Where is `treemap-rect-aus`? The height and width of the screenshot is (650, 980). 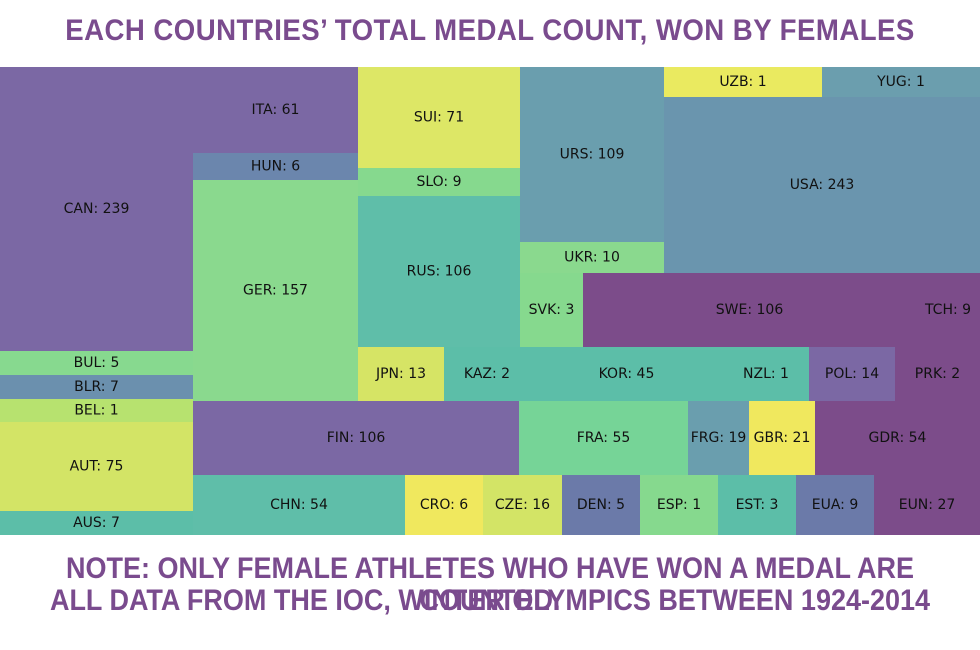
treemap-rect-aus is located at coordinates (96, 523).